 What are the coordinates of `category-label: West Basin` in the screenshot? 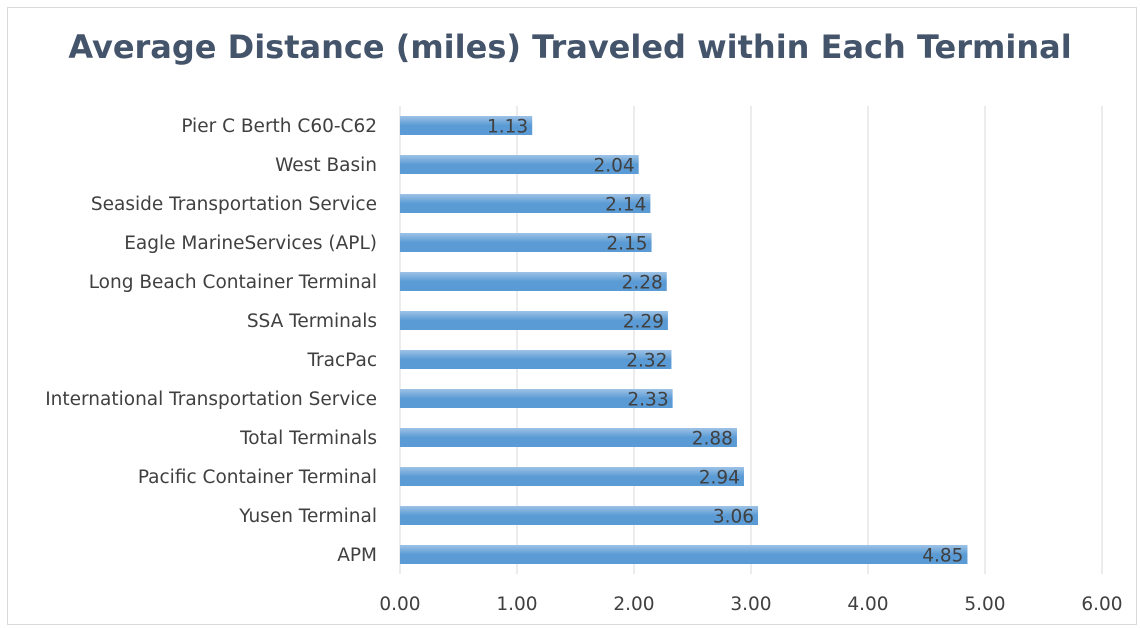 It's located at (326, 165).